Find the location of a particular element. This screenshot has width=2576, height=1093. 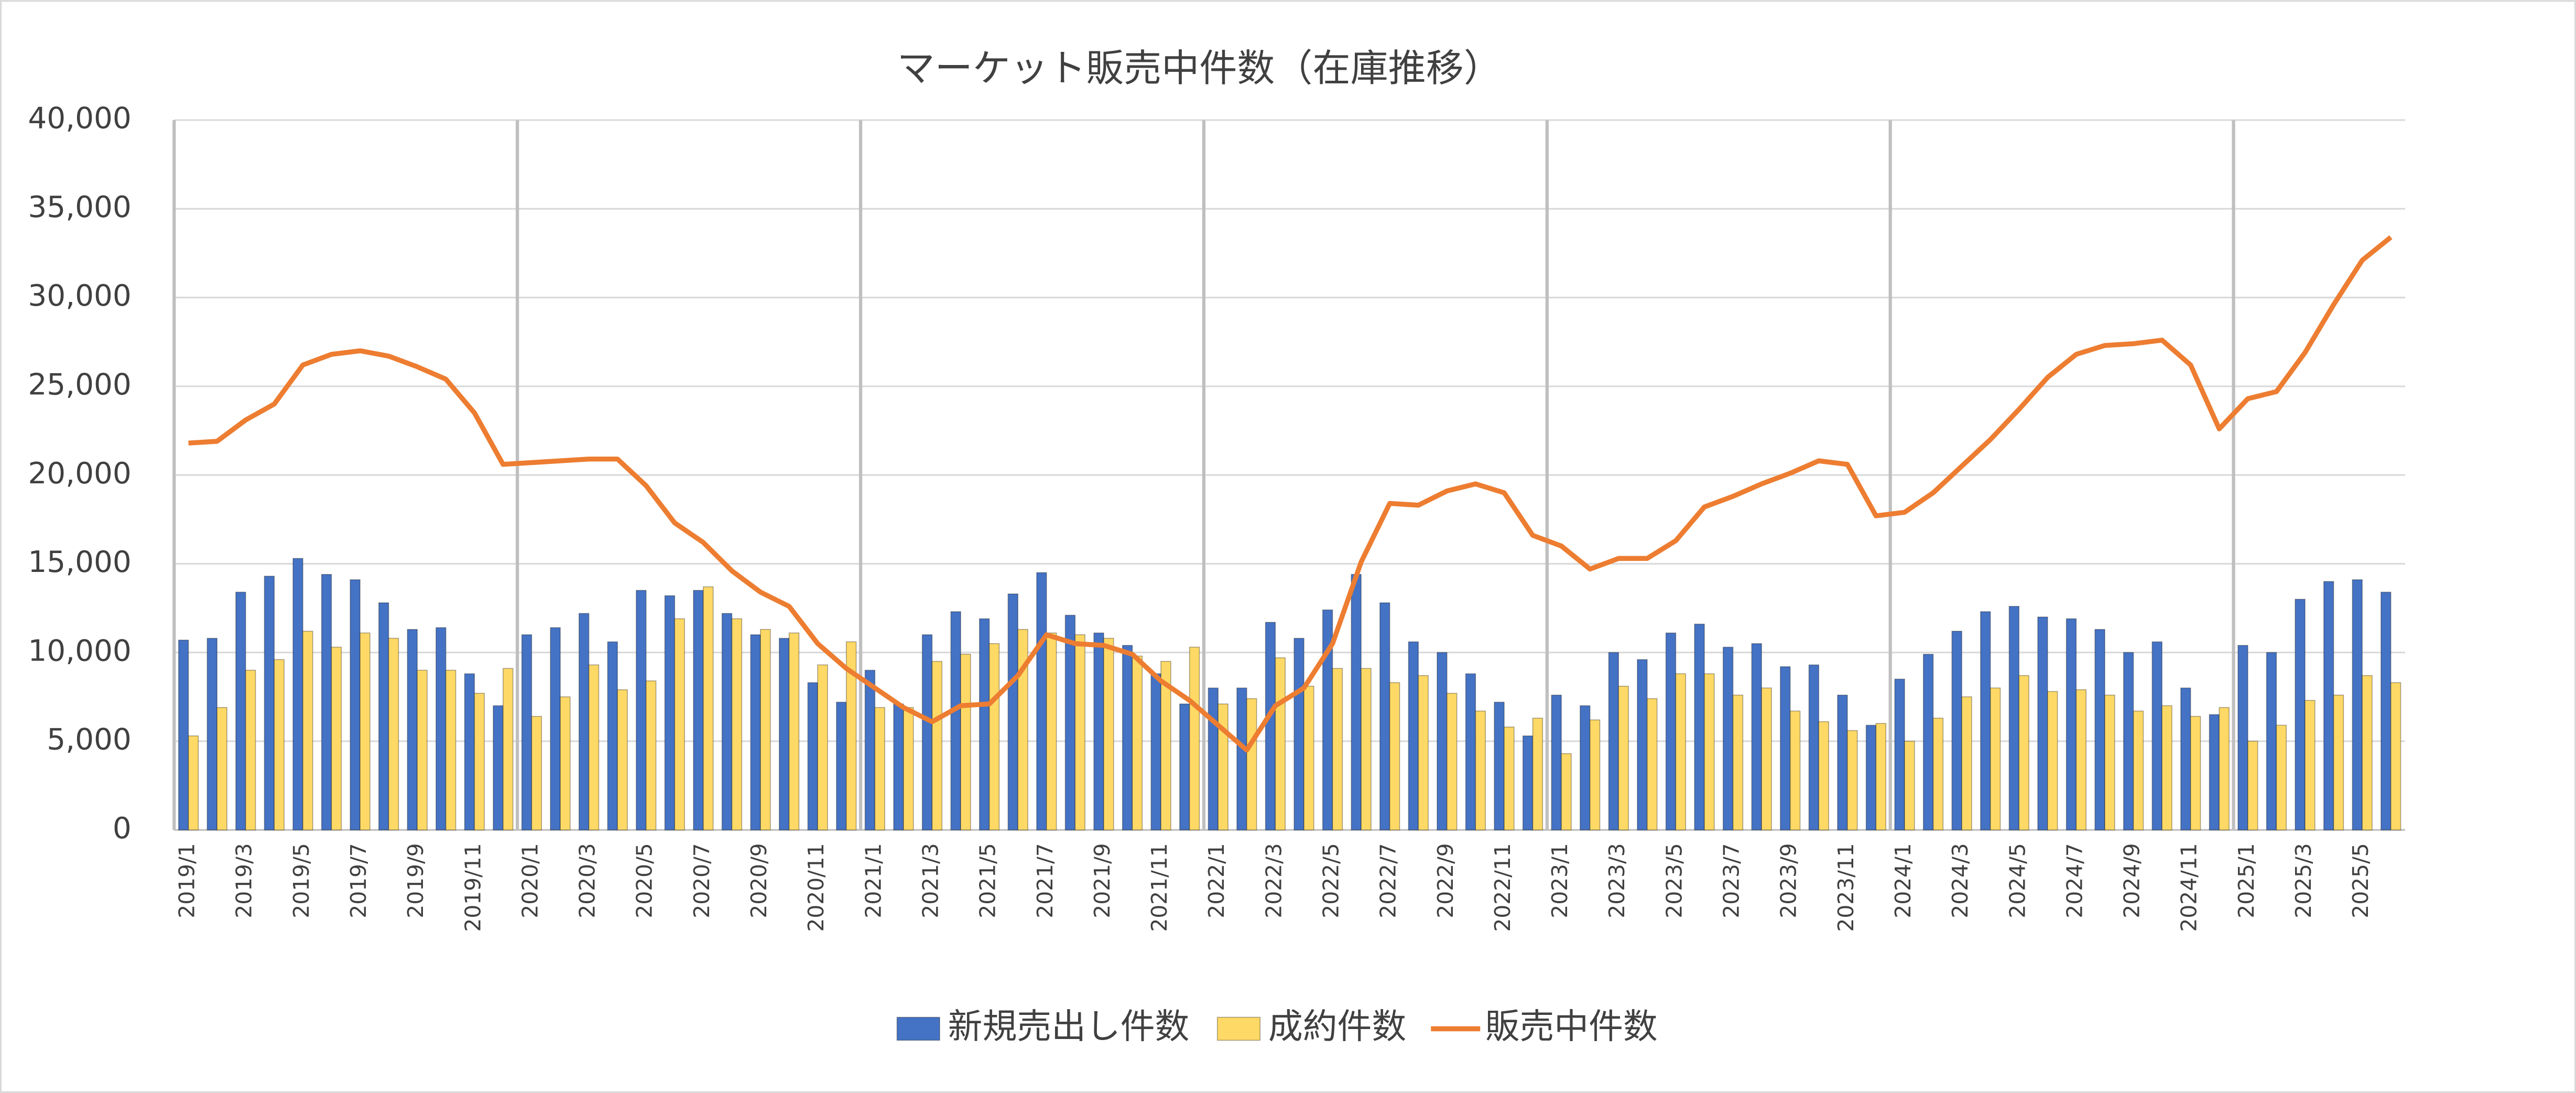

y-tick-label: 30,000 is located at coordinates (79, 296).